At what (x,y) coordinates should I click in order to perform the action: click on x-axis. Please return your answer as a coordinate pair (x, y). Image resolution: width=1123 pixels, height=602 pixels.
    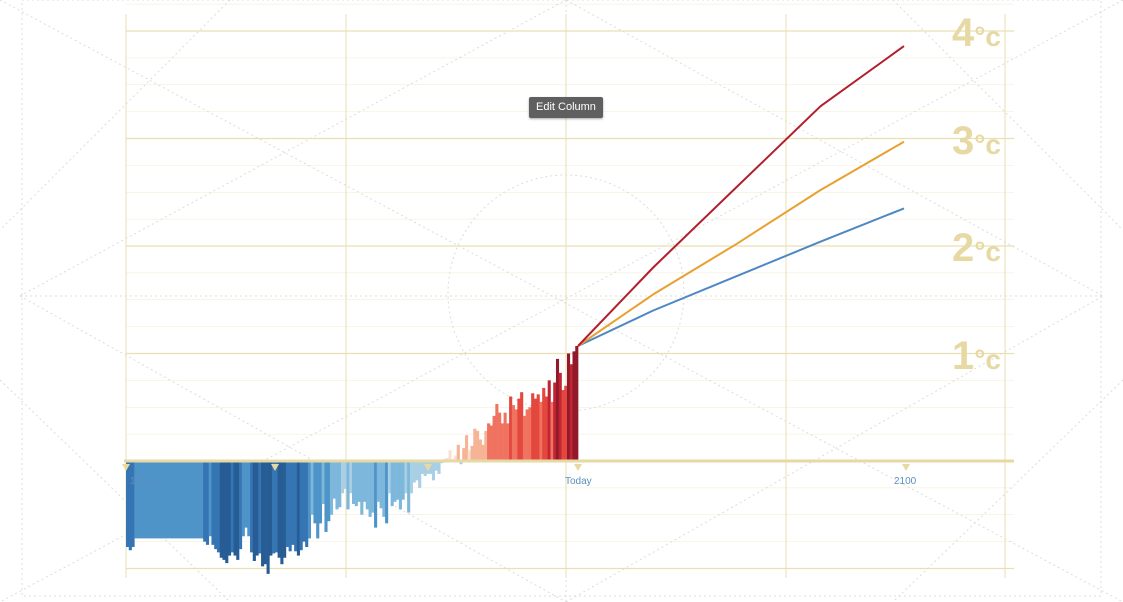
    Looking at the image, I should click on (568, 465).